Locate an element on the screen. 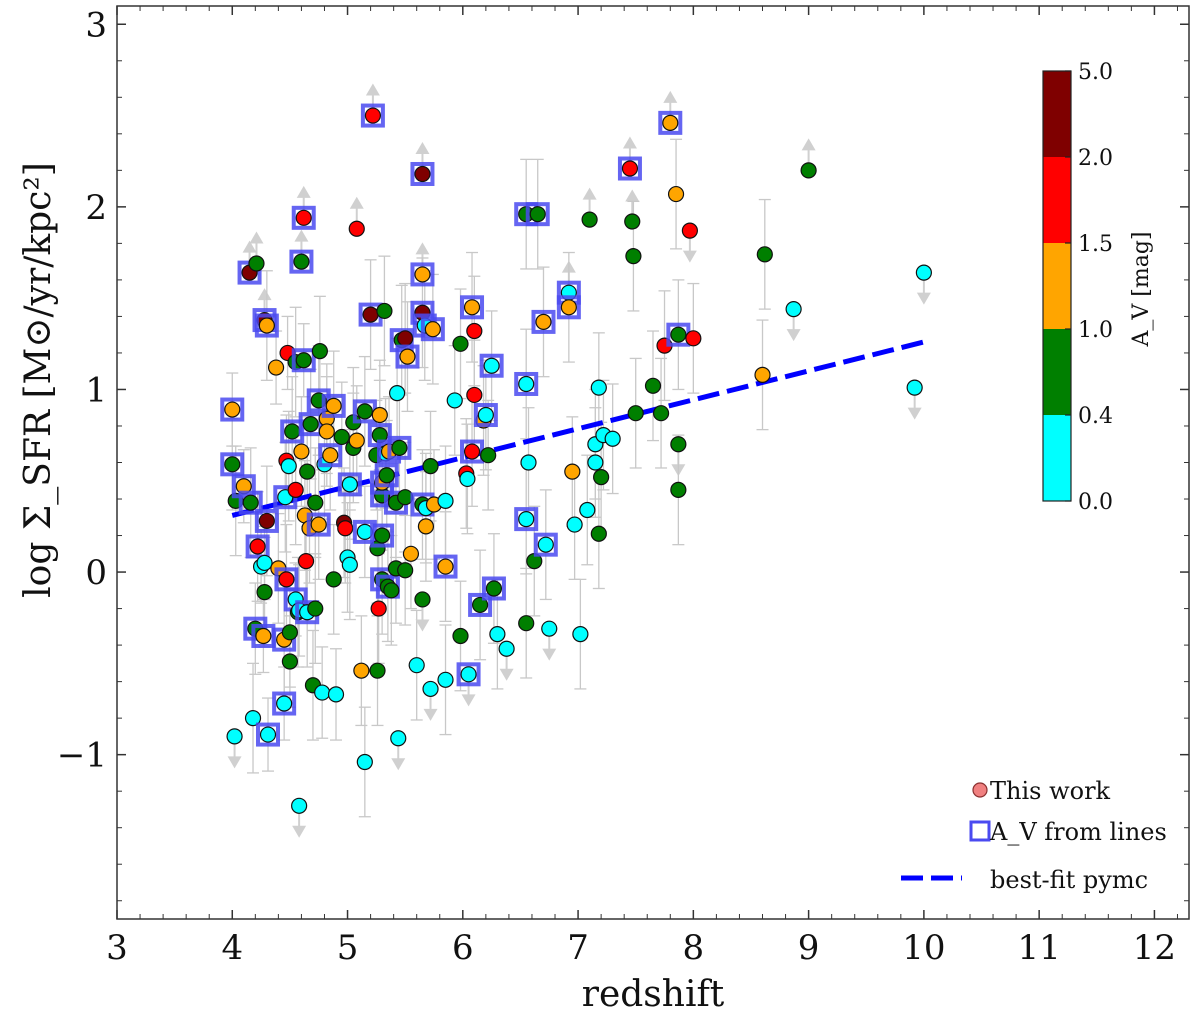 Image resolution: width=1196 pixels, height=1018 pixels. x-tick-label: 6 is located at coordinates (463, 948).